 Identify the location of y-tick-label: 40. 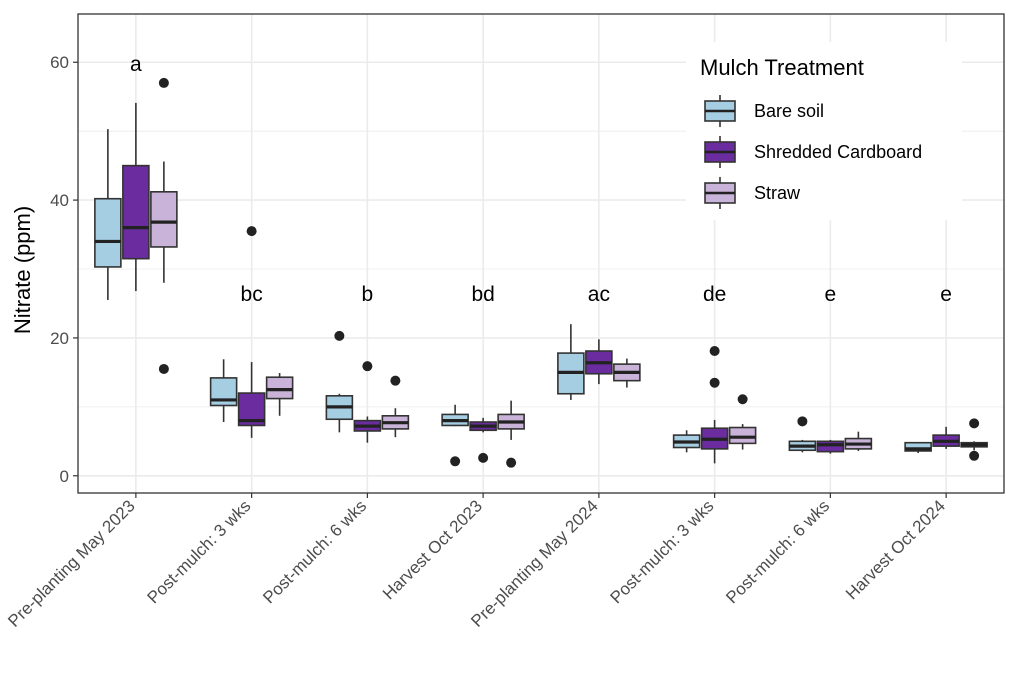
(59, 200).